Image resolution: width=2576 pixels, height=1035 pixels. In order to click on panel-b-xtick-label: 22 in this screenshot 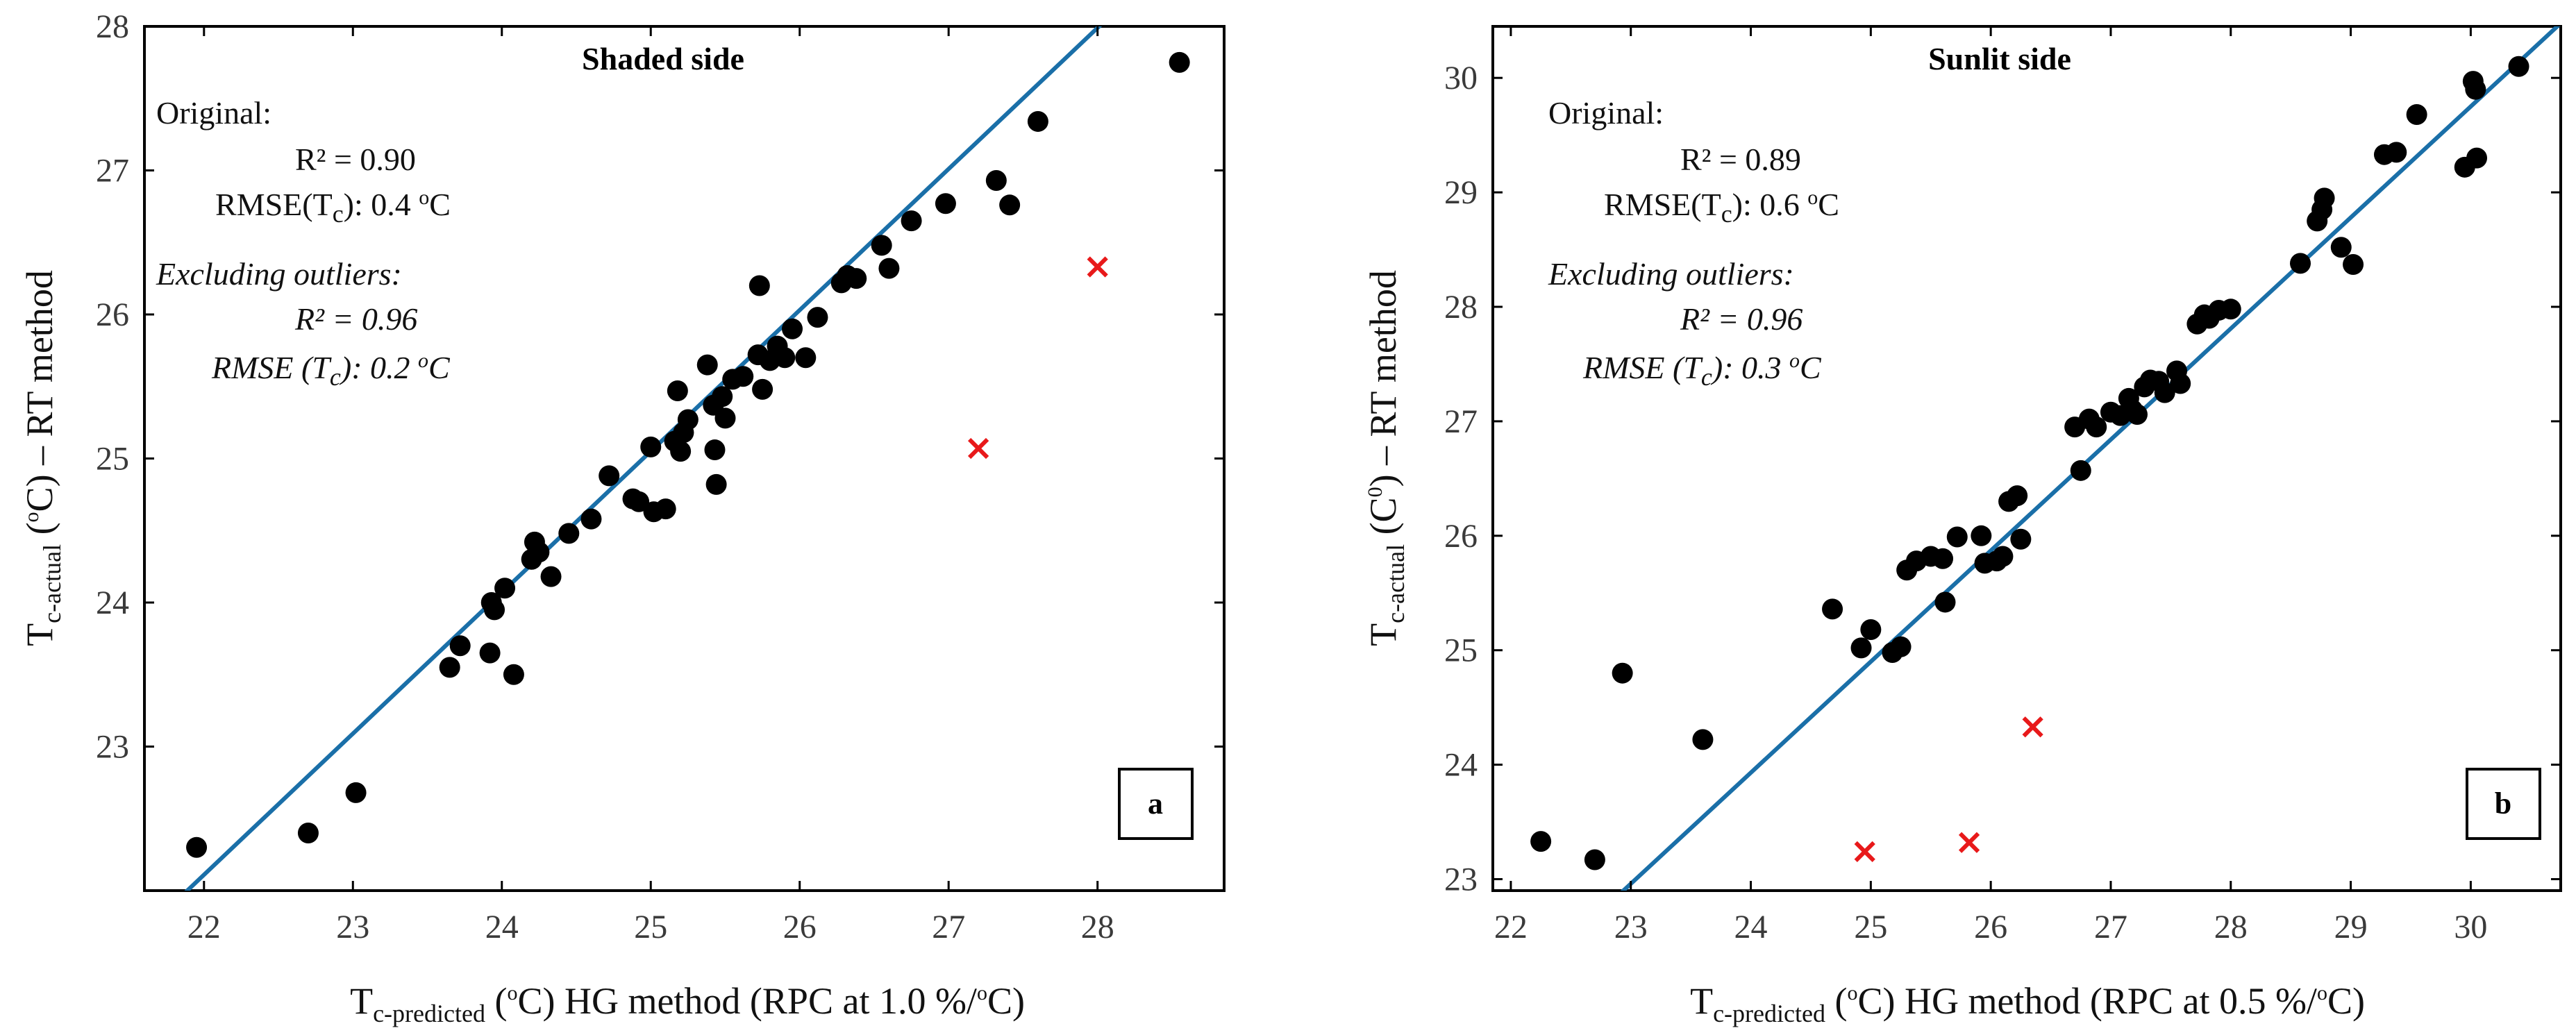, I will do `click(1511, 927)`.